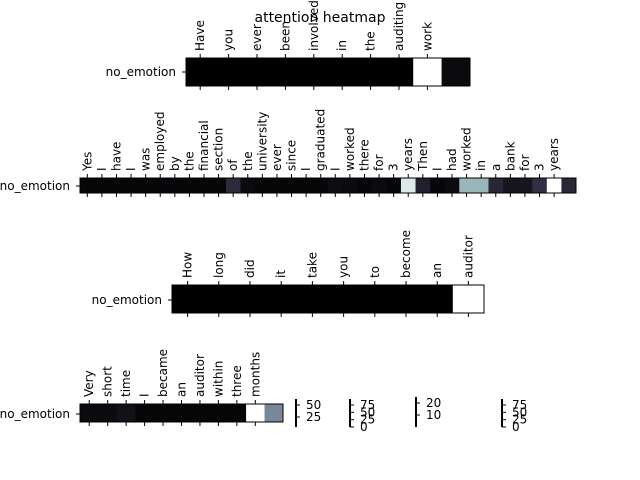 Image resolution: width=640 pixels, height=480 pixels. I want to click on token-label: there, so click(364, 155).